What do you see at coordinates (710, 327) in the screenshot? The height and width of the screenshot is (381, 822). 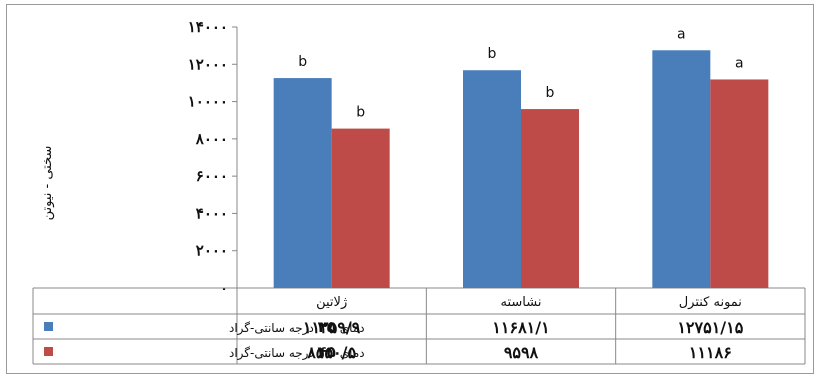 I see `table-value: ۱۲۷۵۱/۱۵` at bounding box center [710, 327].